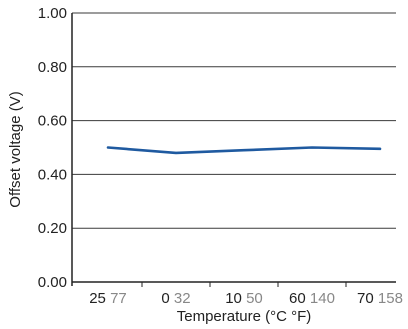 The height and width of the screenshot is (329, 408). I want to click on y-tick-labels: 0.00 0.20 0.40 0.60 0.80 1.00, so click(52, 148).